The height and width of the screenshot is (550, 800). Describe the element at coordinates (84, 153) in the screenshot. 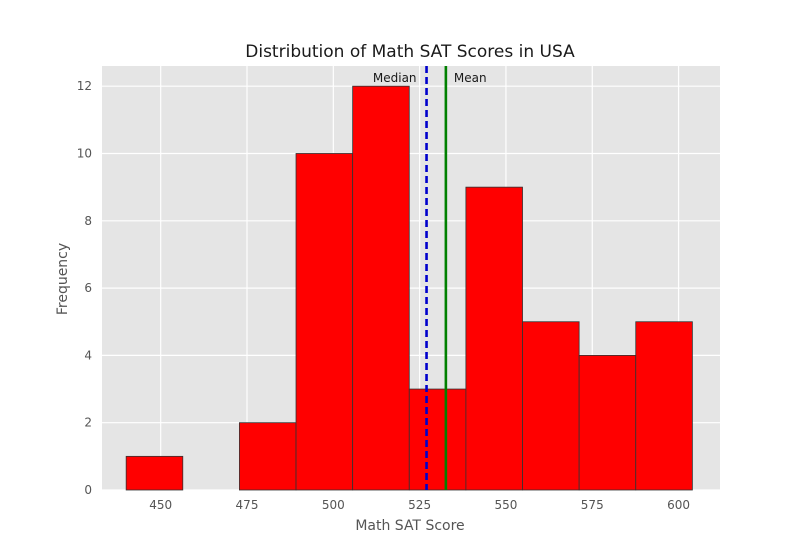

I see `y-tick-label: 10` at that location.